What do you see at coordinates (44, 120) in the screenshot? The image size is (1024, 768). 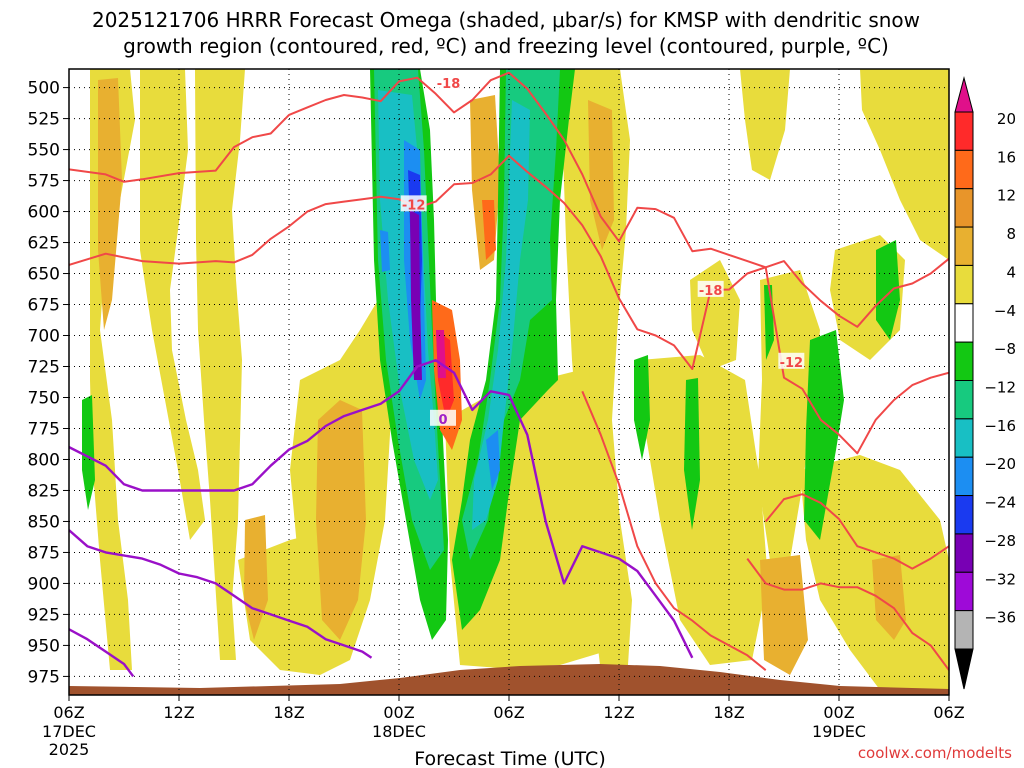 I see `y-tick-label: 525` at bounding box center [44, 120].